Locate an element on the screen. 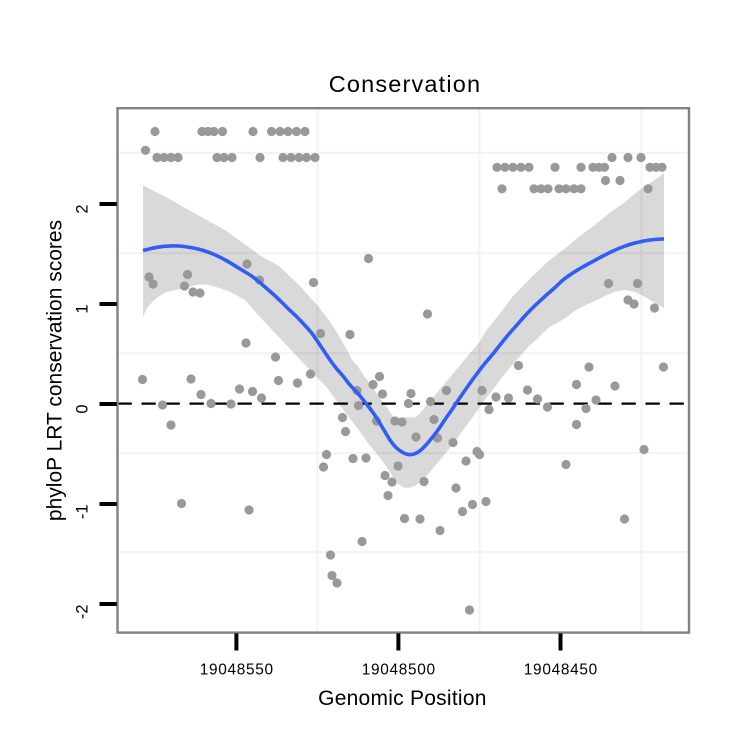 This screenshot has height=750, width=750. svg-text: 19048500 is located at coordinates (399, 670).